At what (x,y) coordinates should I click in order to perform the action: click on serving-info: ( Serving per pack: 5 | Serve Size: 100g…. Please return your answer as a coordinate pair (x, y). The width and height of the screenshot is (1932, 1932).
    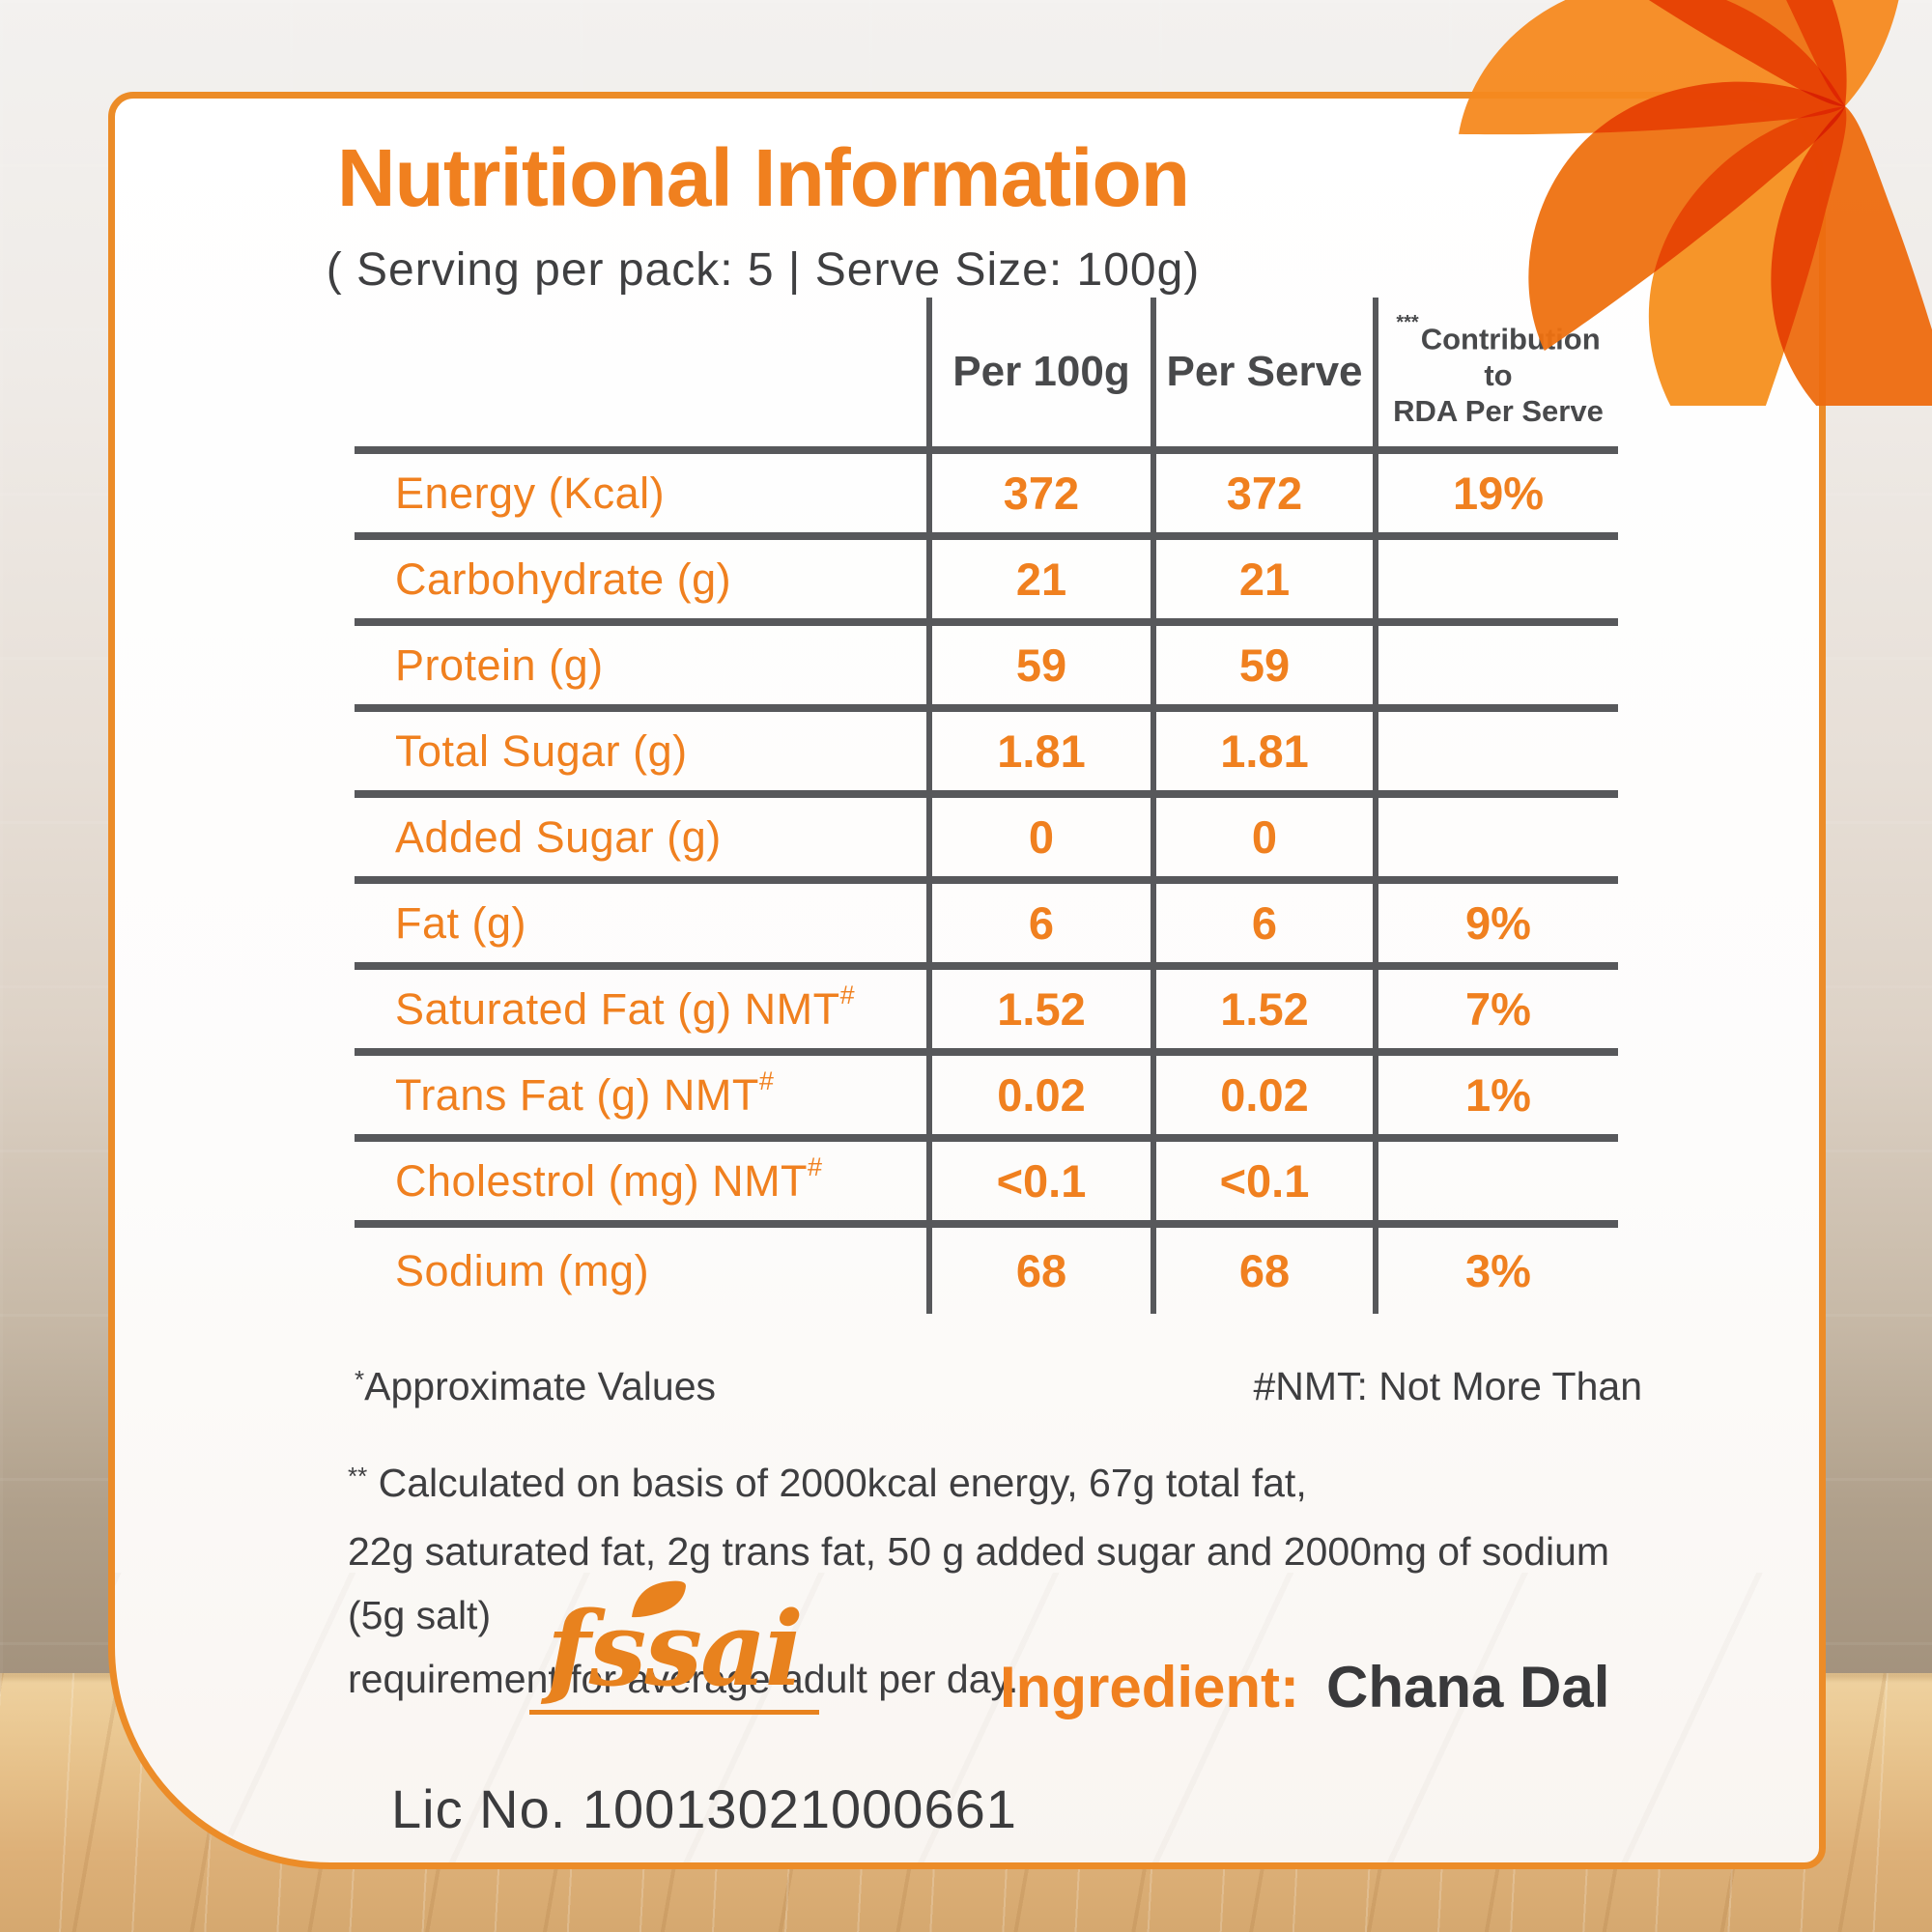
    Looking at the image, I should click on (763, 270).